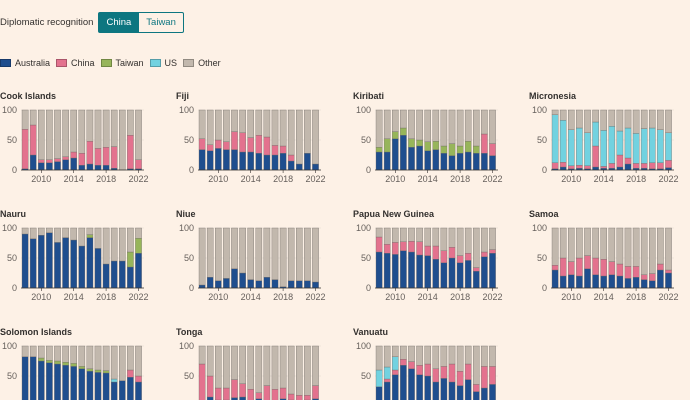 The width and height of the screenshot is (690, 400). What do you see at coordinates (395, 120) in the screenshot?
I see `bar-kiribati-2010-other` at bounding box center [395, 120].